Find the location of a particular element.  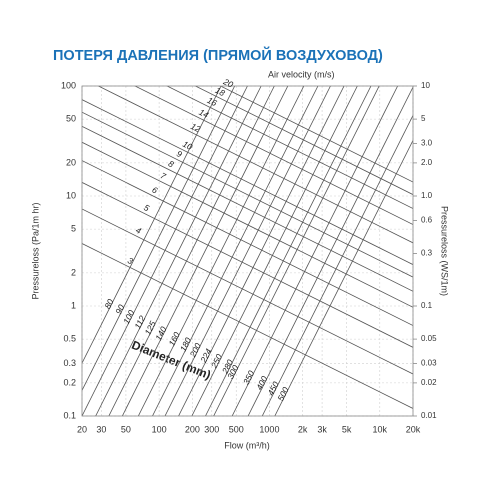

velocity-label: 18 is located at coordinates (220, 91).